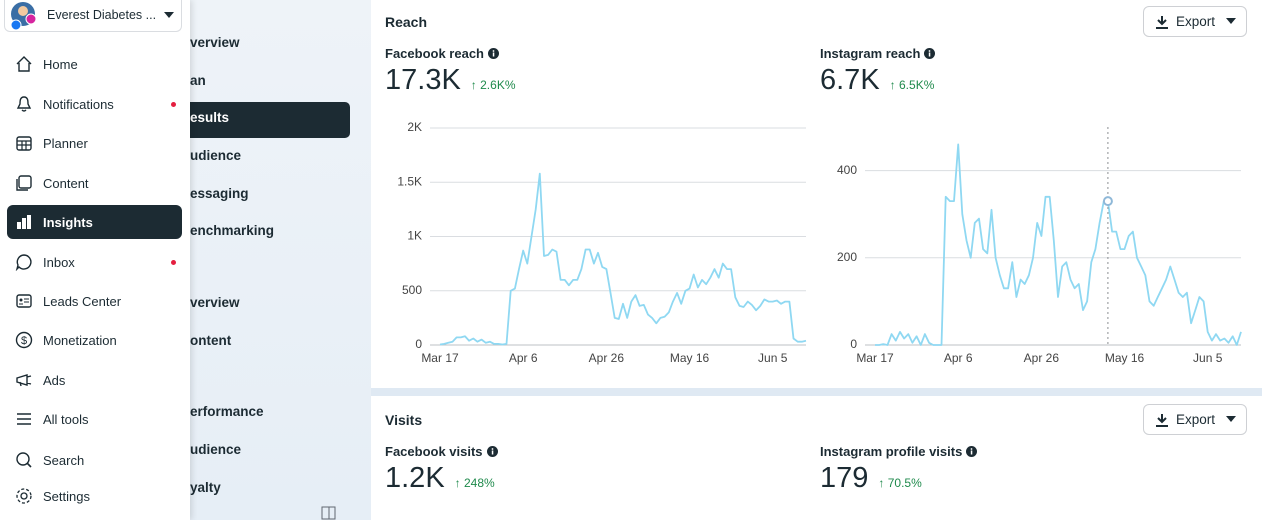  I want to click on nav-item: Settings, so click(94, 496).